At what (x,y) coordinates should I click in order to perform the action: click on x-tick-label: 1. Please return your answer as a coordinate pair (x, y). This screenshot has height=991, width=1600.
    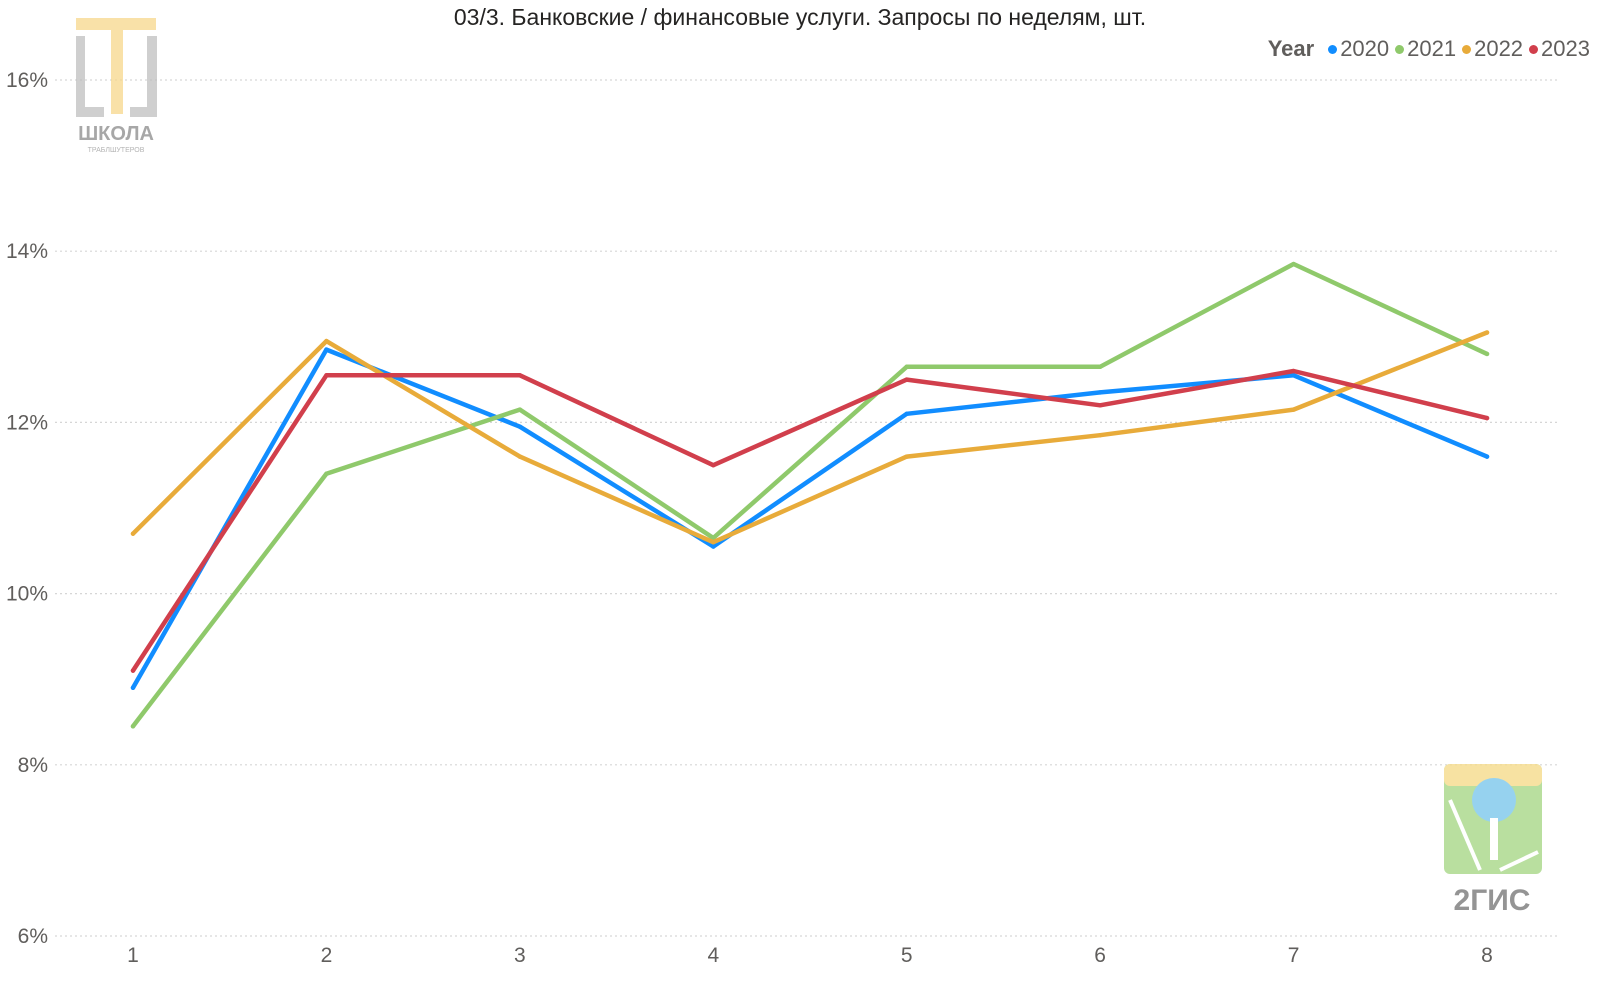
    Looking at the image, I should click on (133, 955).